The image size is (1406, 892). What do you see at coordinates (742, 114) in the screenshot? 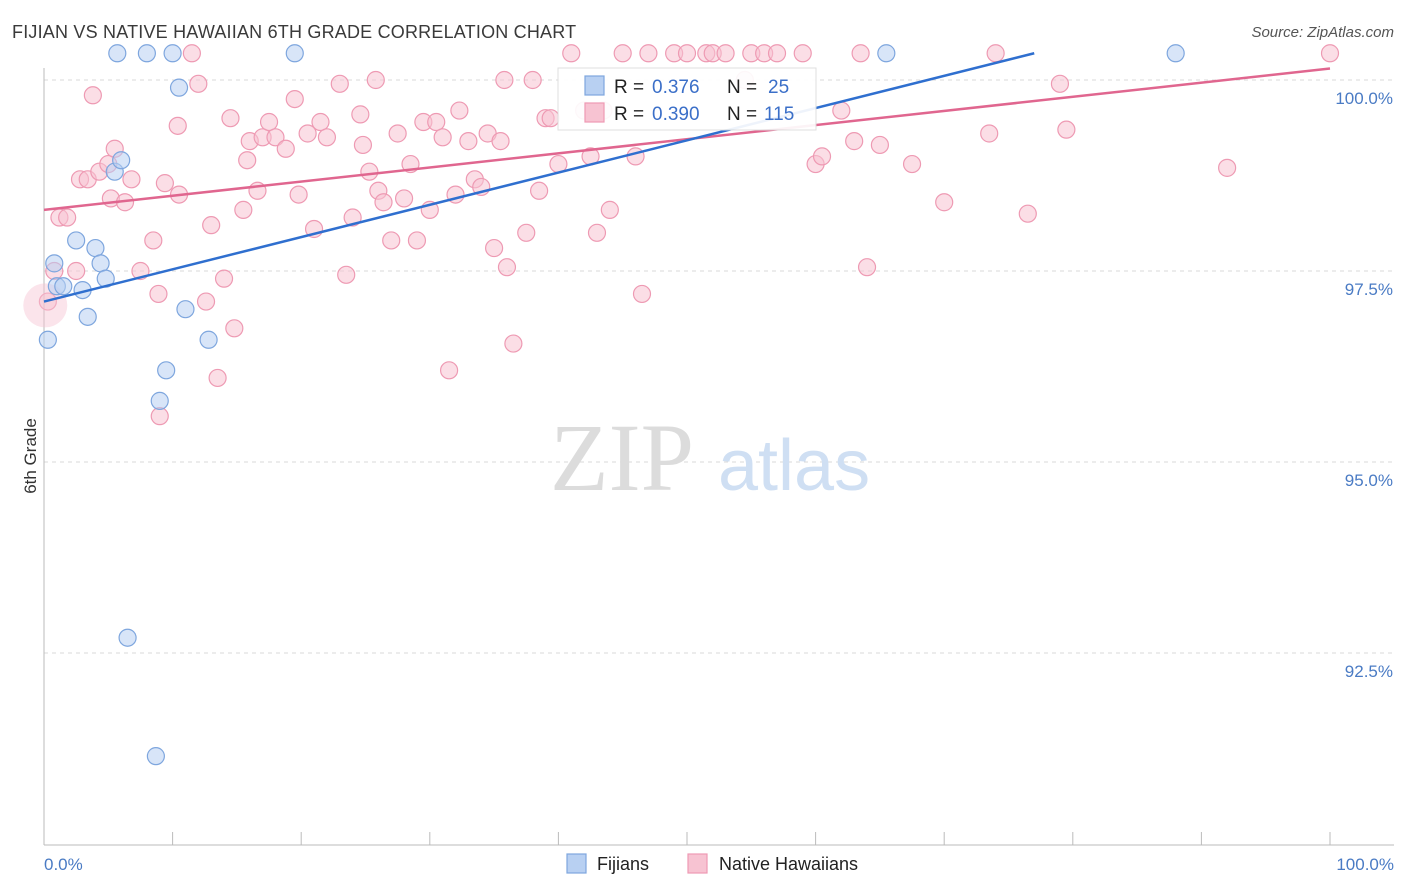
I see `legend-hawaiians-n-label: N =` at bounding box center [742, 114].